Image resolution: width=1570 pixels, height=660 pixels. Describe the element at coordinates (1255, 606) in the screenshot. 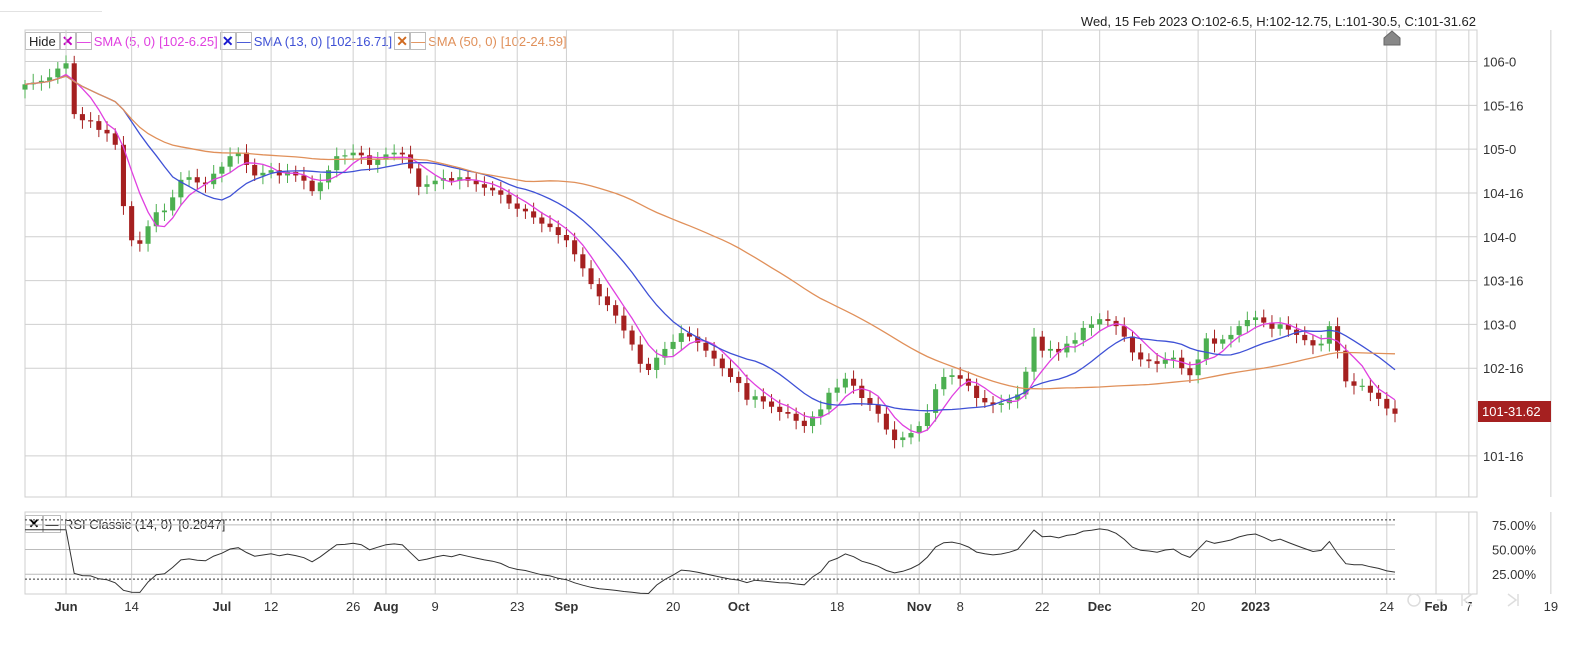

I see `time-tick-label: 2023` at that location.